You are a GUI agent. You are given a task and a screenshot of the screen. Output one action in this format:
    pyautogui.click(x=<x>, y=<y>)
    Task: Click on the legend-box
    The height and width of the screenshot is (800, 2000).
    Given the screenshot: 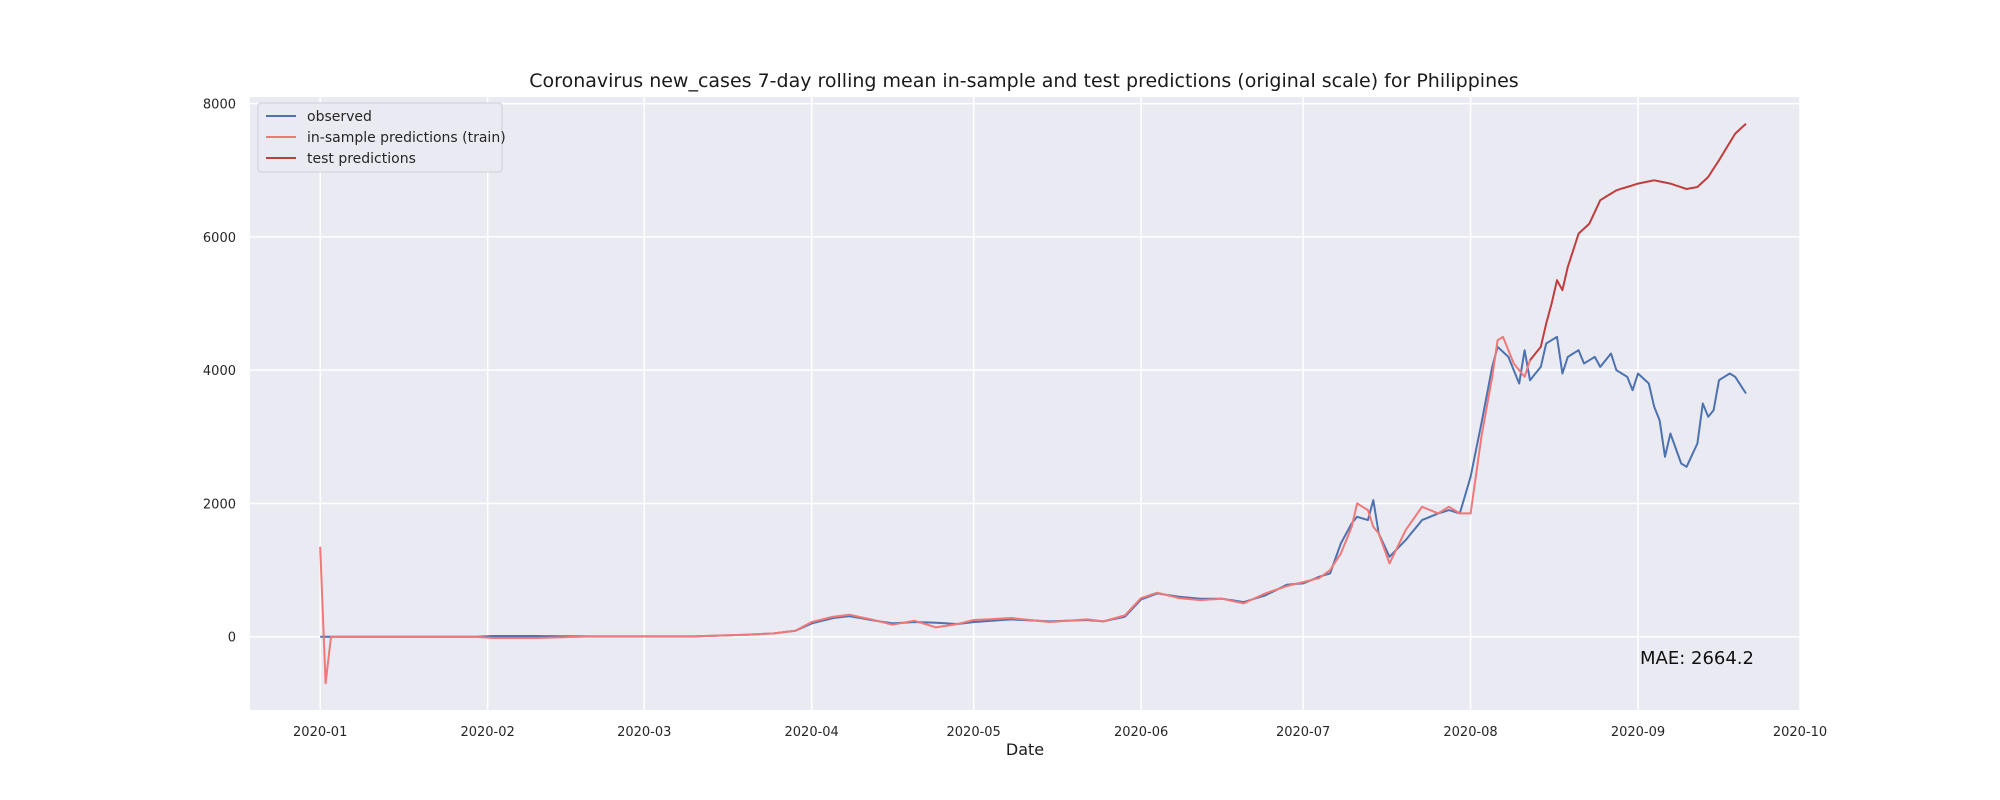 What is the action you would take?
    pyautogui.click(x=380, y=137)
    